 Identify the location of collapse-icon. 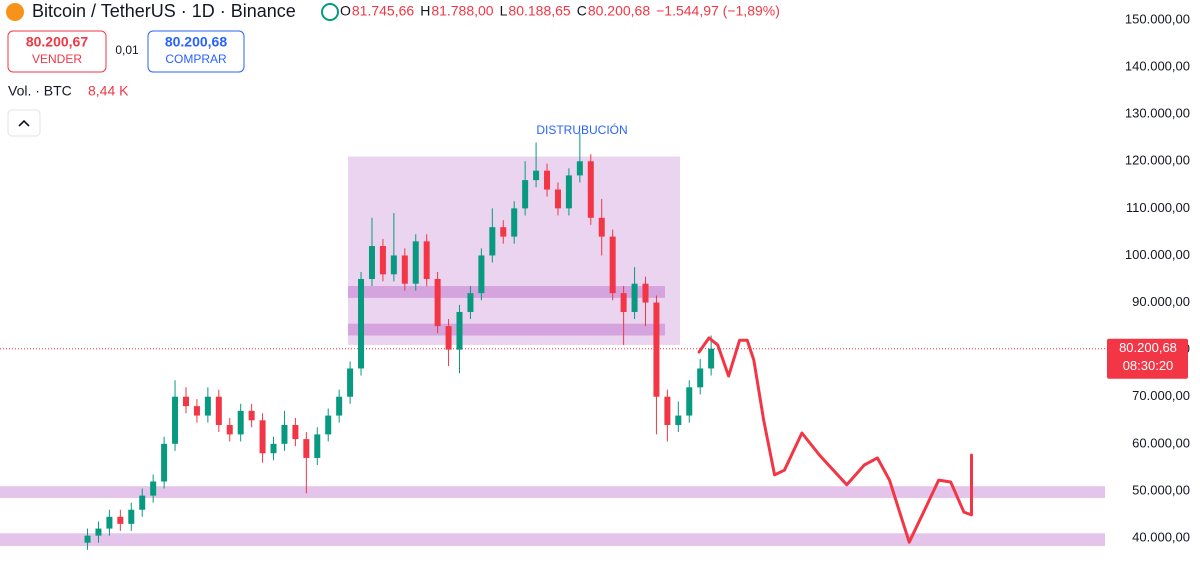
(24, 123).